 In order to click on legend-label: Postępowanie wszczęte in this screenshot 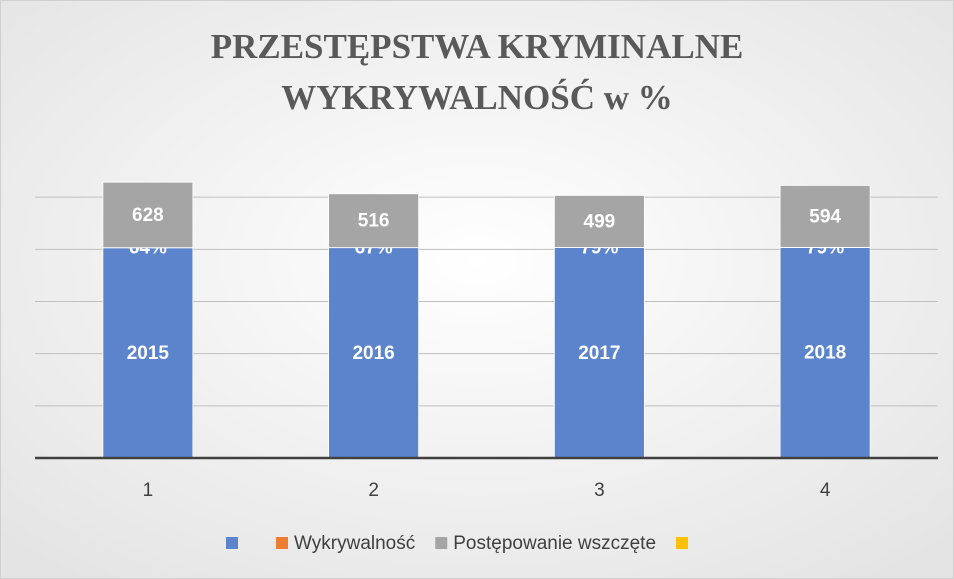, I will do `click(554, 543)`.